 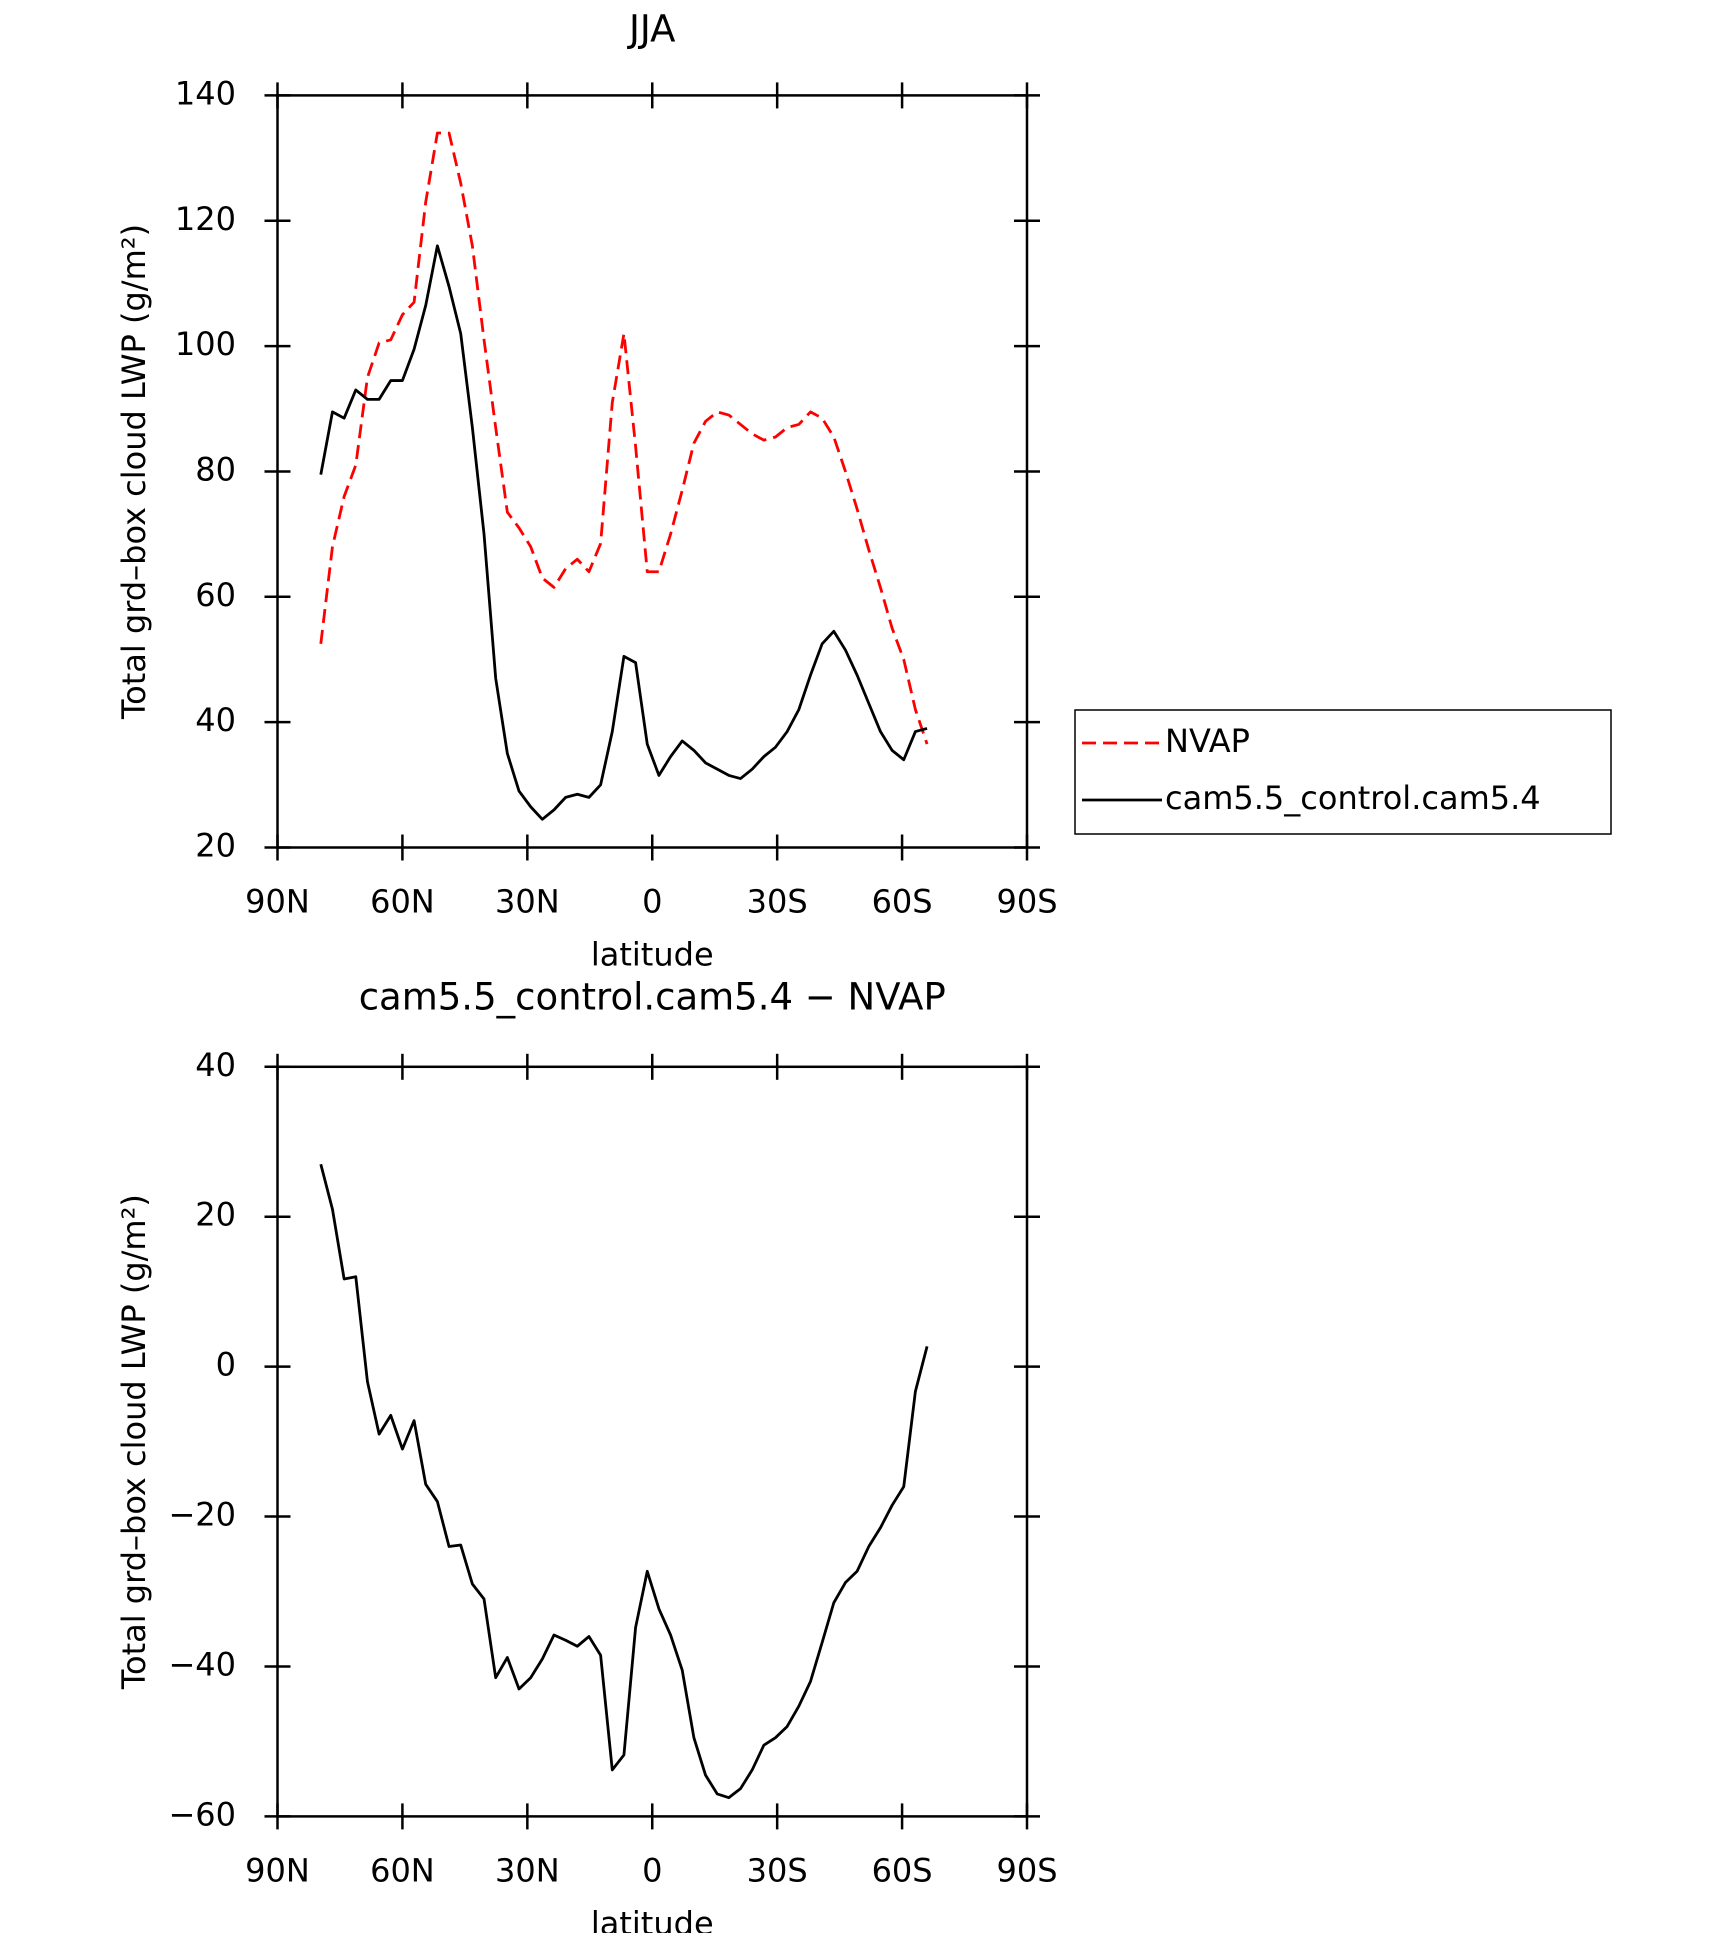 What do you see at coordinates (202, 1515) in the screenshot?
I see `y-tick-label: −20` at bounding box center [202, 1515].